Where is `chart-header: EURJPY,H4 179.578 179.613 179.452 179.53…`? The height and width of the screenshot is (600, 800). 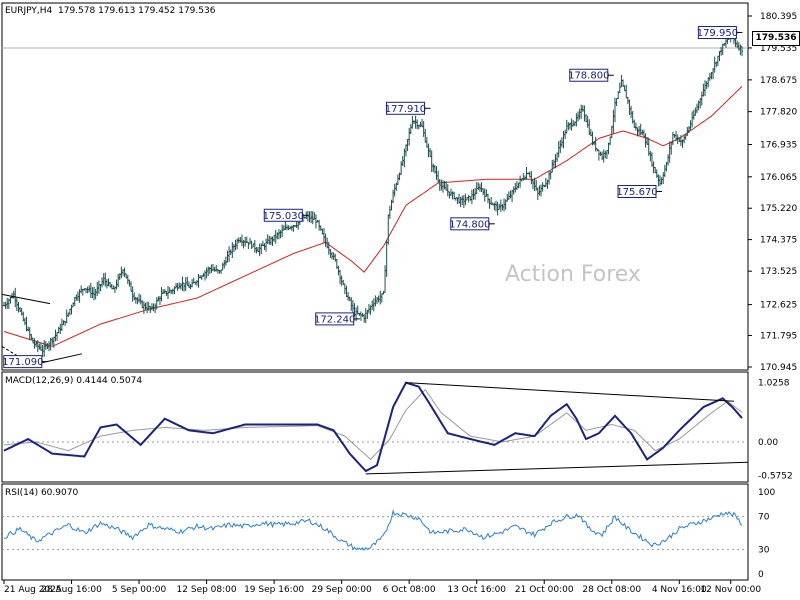 chart-header: EURJPY,H4 179.578 179.613 179.452 179.53… is located at coordinates (110, 11).